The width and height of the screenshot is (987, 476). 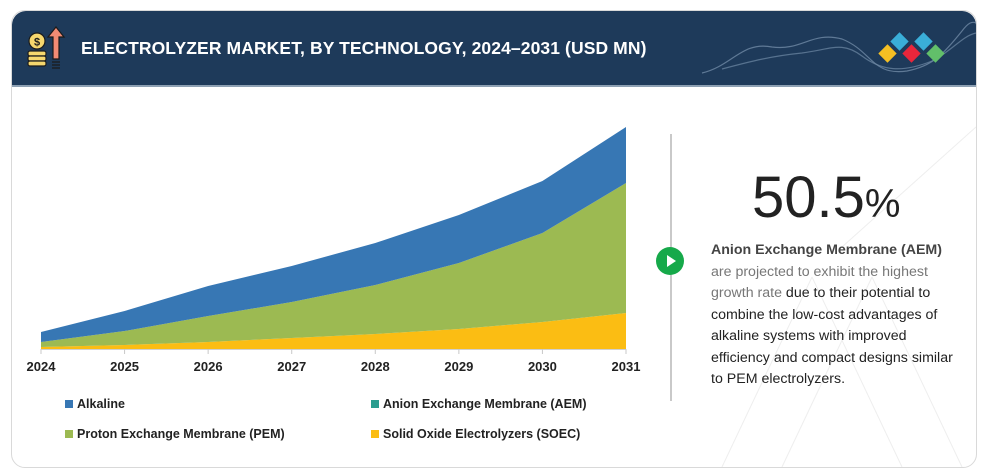 I want to click on money-growth-icon: $, so click(x=46, y=47).